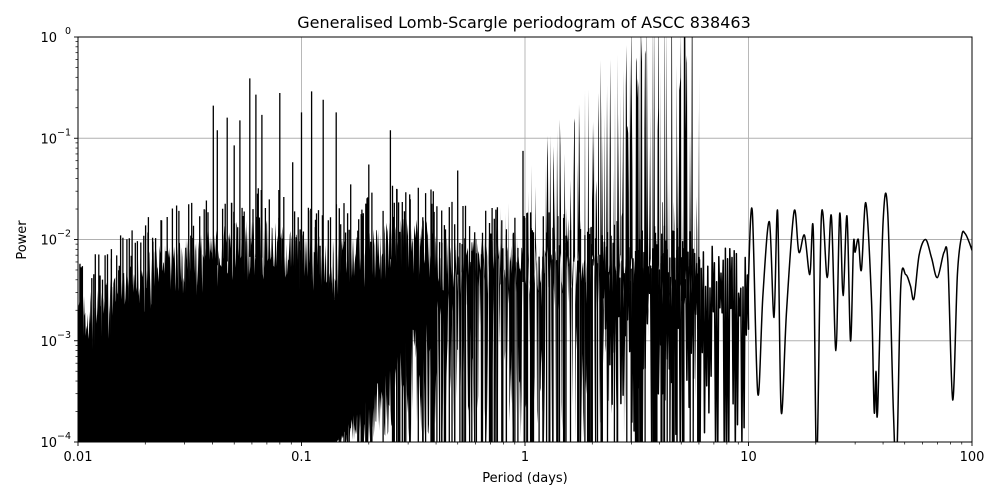  Describe the element at coordinates (78, 457) in the screenshot. I see `x-tick-label: 0.01` at that location.